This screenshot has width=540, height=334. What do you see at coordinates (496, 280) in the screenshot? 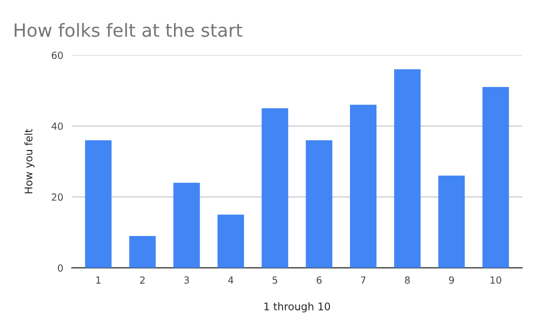
I see `x-tick-label: 10` at bounding box center [496, 280].